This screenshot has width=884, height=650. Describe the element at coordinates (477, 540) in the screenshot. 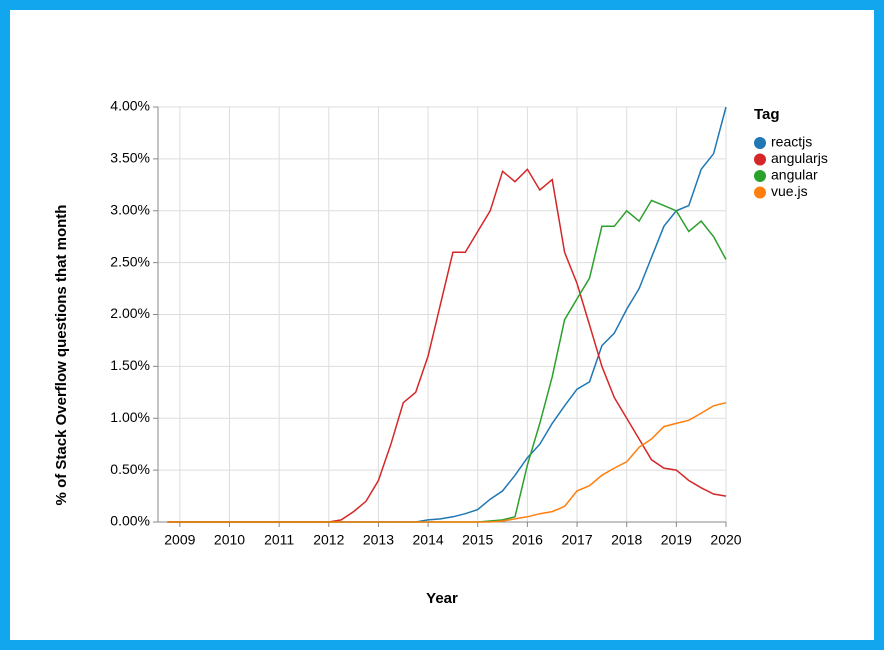

I see `x-tick-label: 2015` at that location.